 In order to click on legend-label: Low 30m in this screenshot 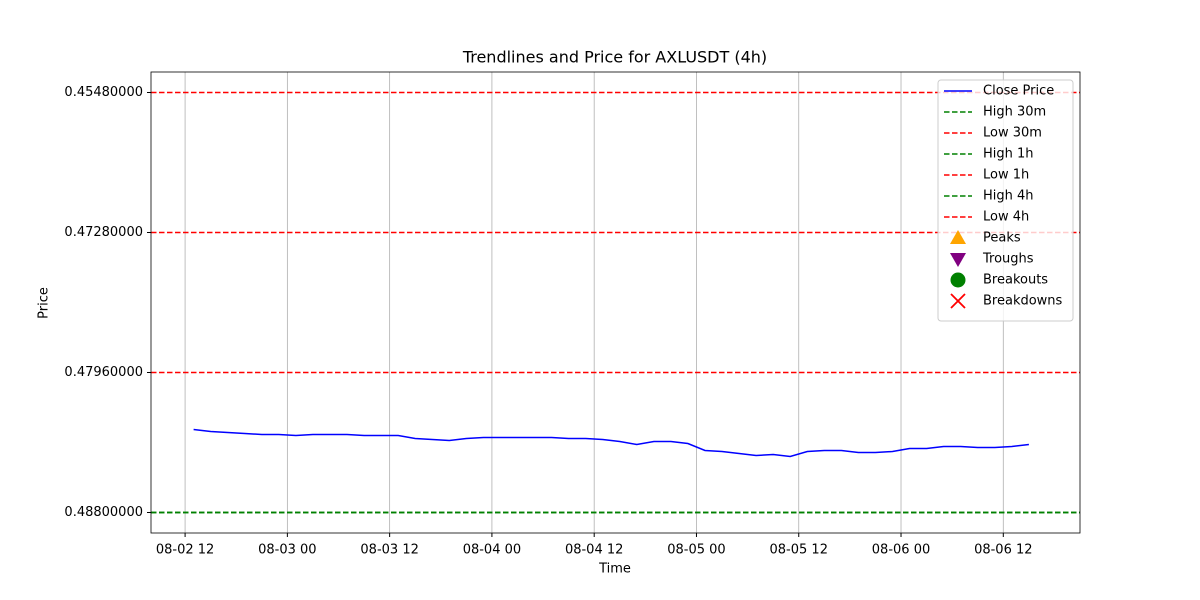, I will do `click(1012, 133)`.